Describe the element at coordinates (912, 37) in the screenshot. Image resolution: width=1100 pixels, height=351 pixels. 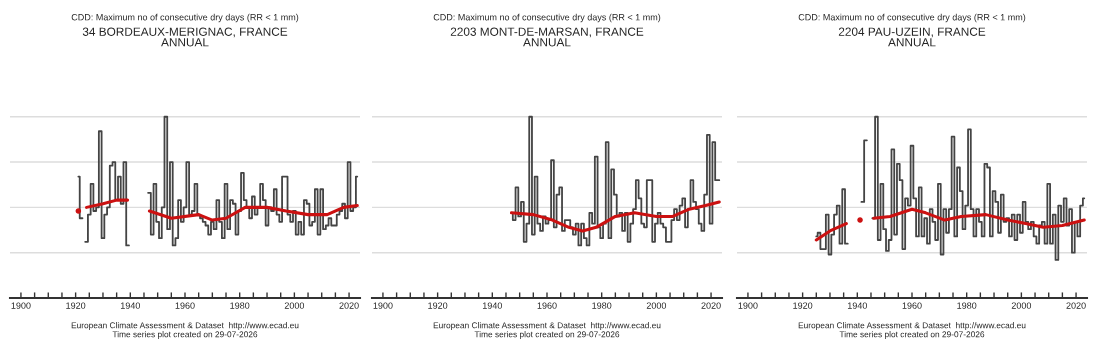
I see `chart-subtitle: 2204 PAU-UZEIN, FRANCE ANNUAL` at that location.